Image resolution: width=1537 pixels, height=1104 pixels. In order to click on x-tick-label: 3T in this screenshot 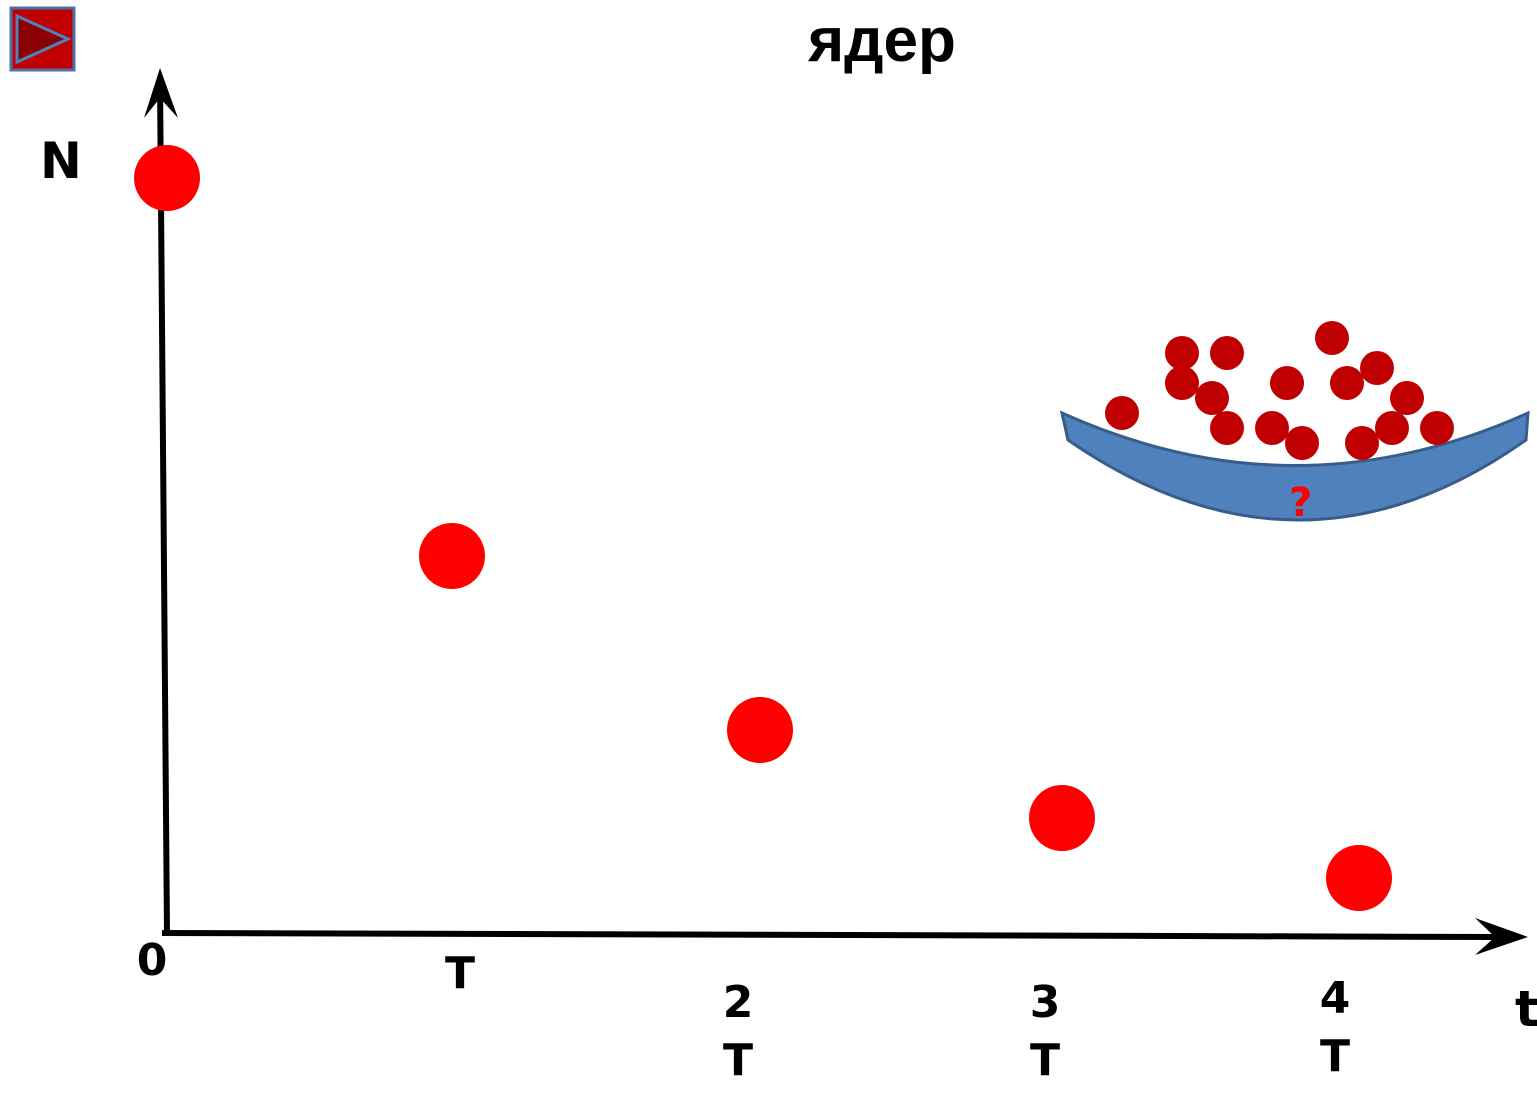, I will do `click(1045, 1031)`.